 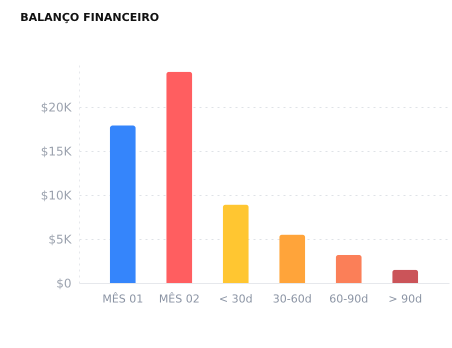 I want to click on y-tick-label: $15K, so click(x=56, y=151).